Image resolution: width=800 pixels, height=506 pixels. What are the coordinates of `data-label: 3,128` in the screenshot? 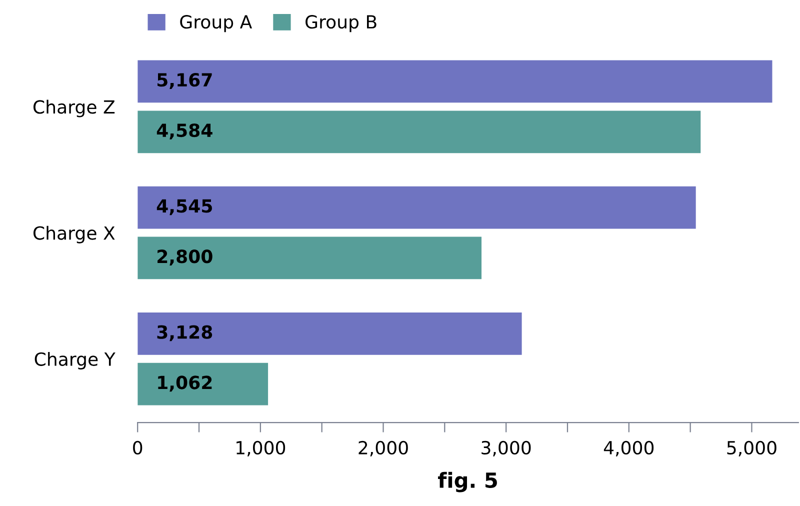 It's located at (184, 333).